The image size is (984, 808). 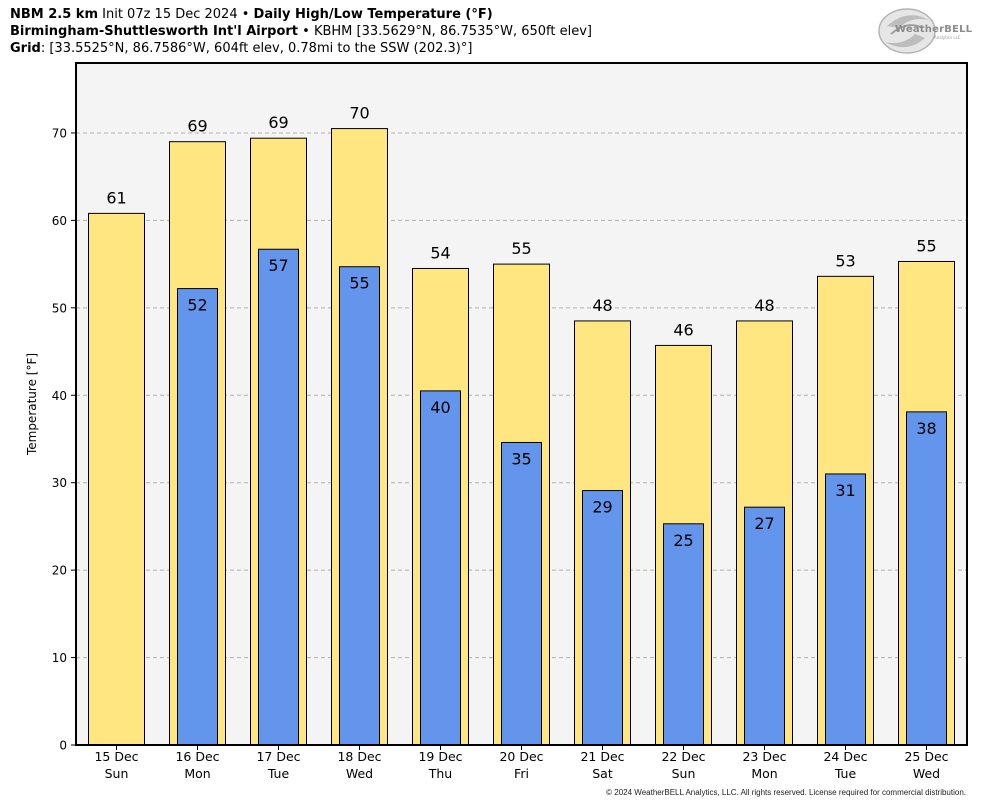 I want to click on high-value-label: 61, so click(x=116, y=197).